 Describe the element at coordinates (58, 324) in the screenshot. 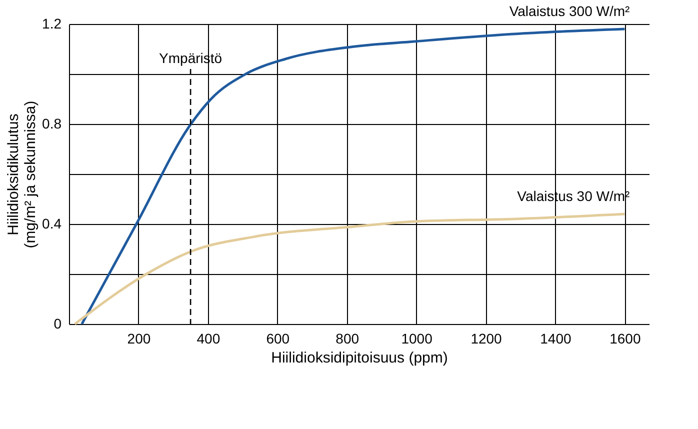

I see `y-tick-label: 0` at that location.